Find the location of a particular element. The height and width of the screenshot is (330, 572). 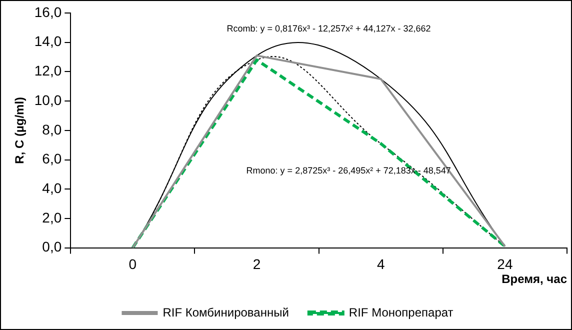

y-tick-label: 2,0 is located at coordinates (52, 217).